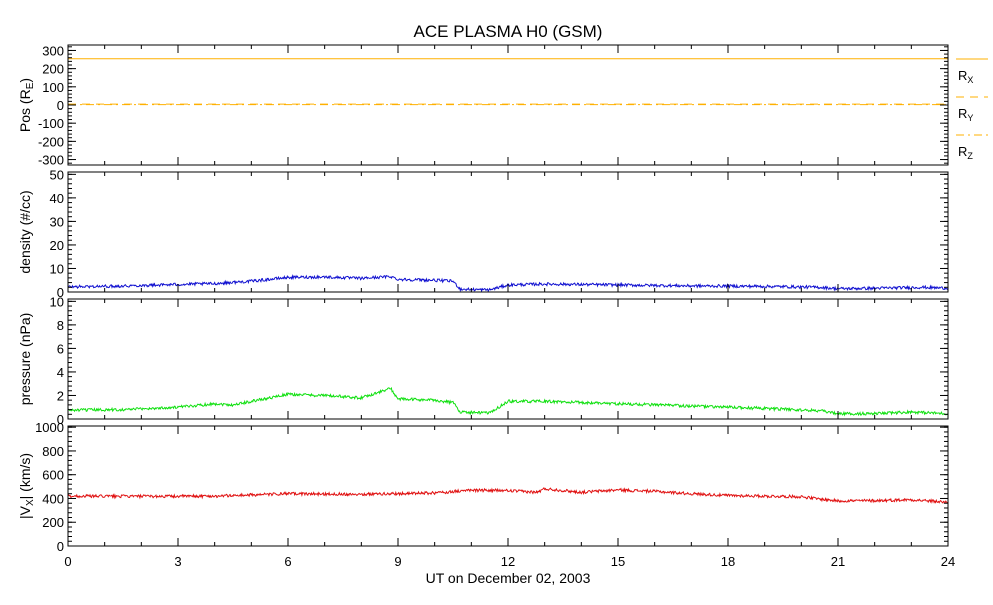  I want to click on x-tick-label: 18, so click(728, 561).